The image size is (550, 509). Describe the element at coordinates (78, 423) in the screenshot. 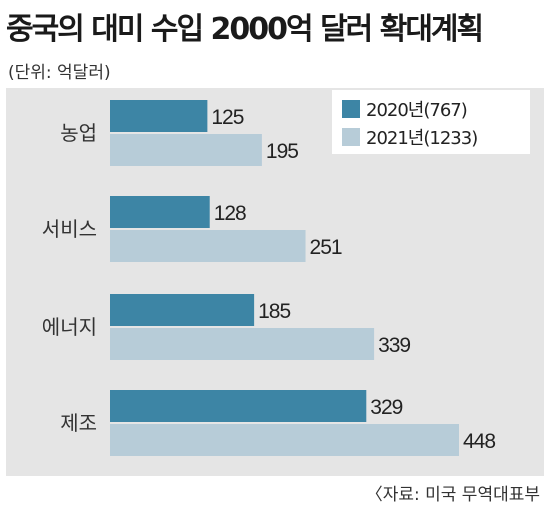

I see `category-label: 제조` at that location.